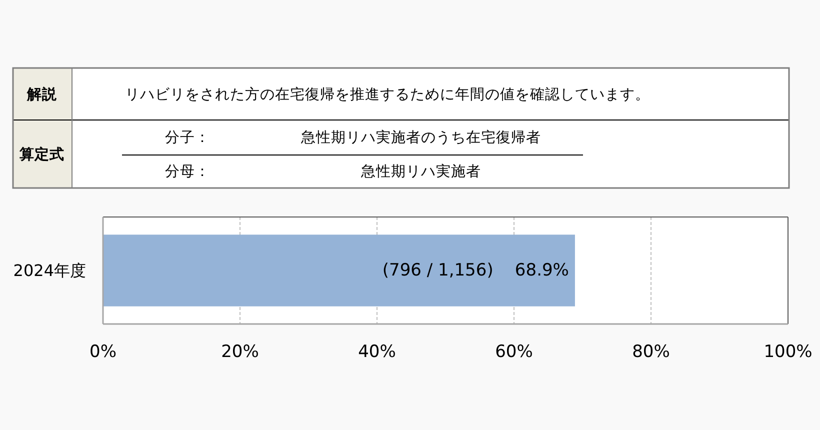 This screenshot has height=430, width=820. What do you see at coordinates (788, 352) in the screenshot?
I see `x-tick-label: 100%` at bounding box center [788, 352].